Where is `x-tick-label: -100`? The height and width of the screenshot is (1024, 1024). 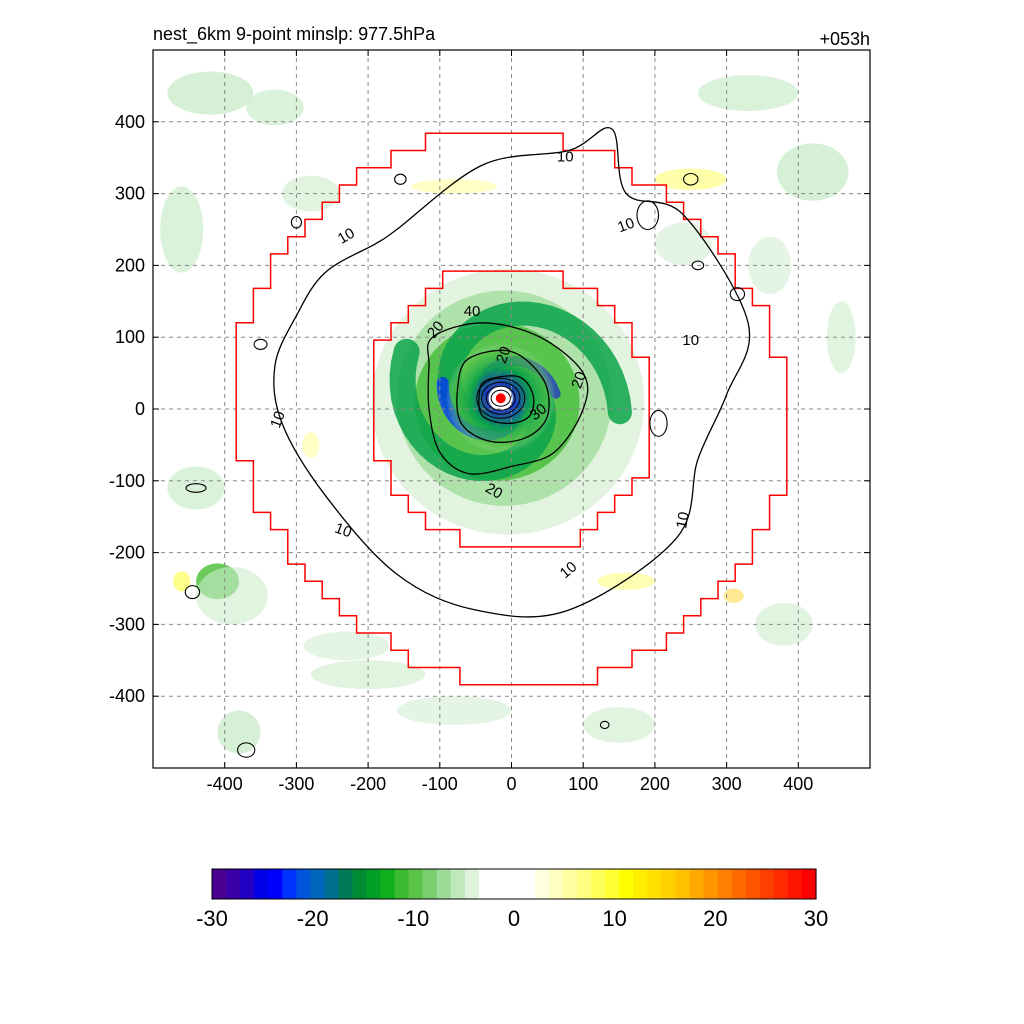 x-tick-label: -100 is located at coordinates (440, 784).